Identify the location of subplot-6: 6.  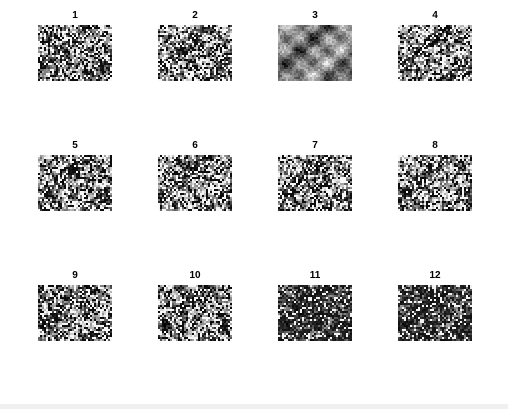
(195, 175).